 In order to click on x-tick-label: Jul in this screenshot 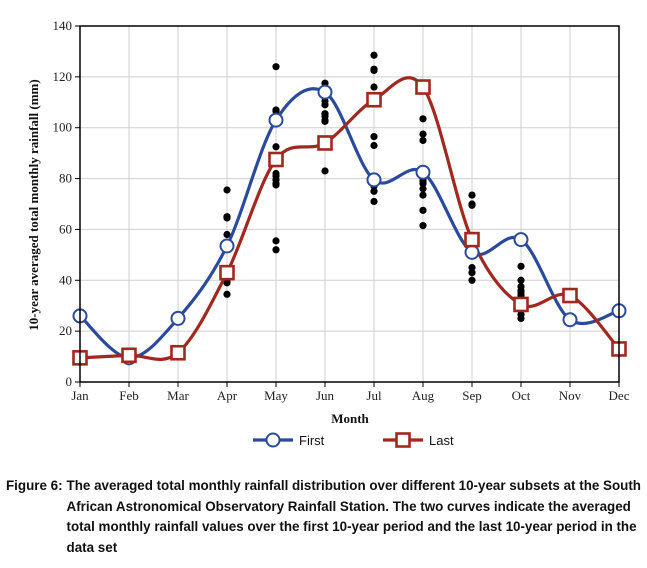, I will do `click(374, 395)`.